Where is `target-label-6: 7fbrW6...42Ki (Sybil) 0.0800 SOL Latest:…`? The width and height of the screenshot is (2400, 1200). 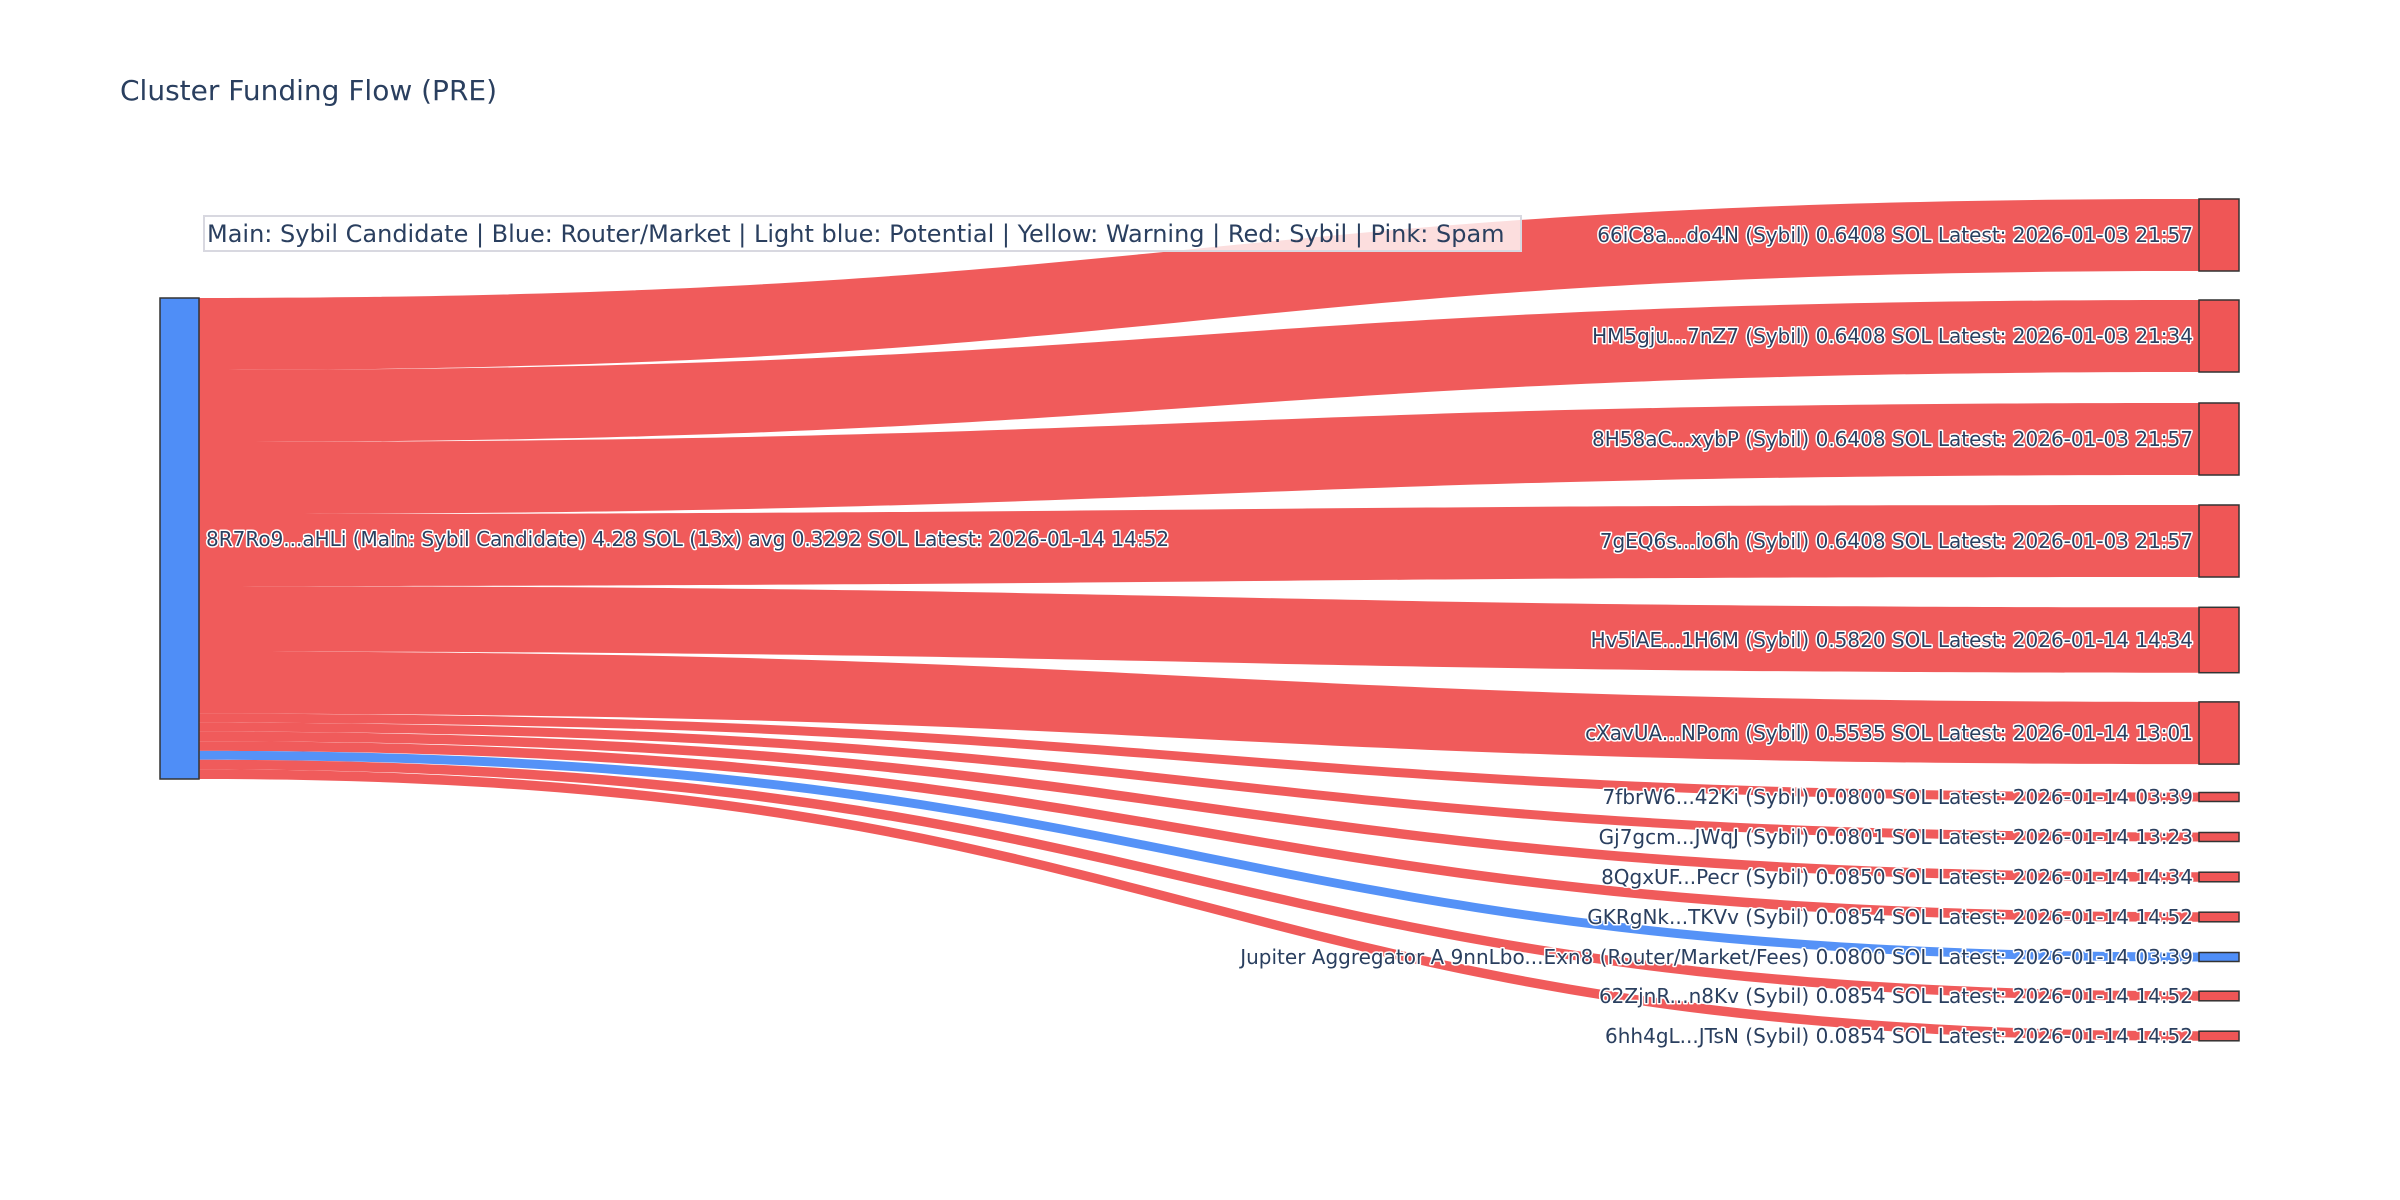 target-label-6: 7fbrW6...42Ki (Sybil) 0.0800 SOL Latest:… is located at coordinates (1898, 797).